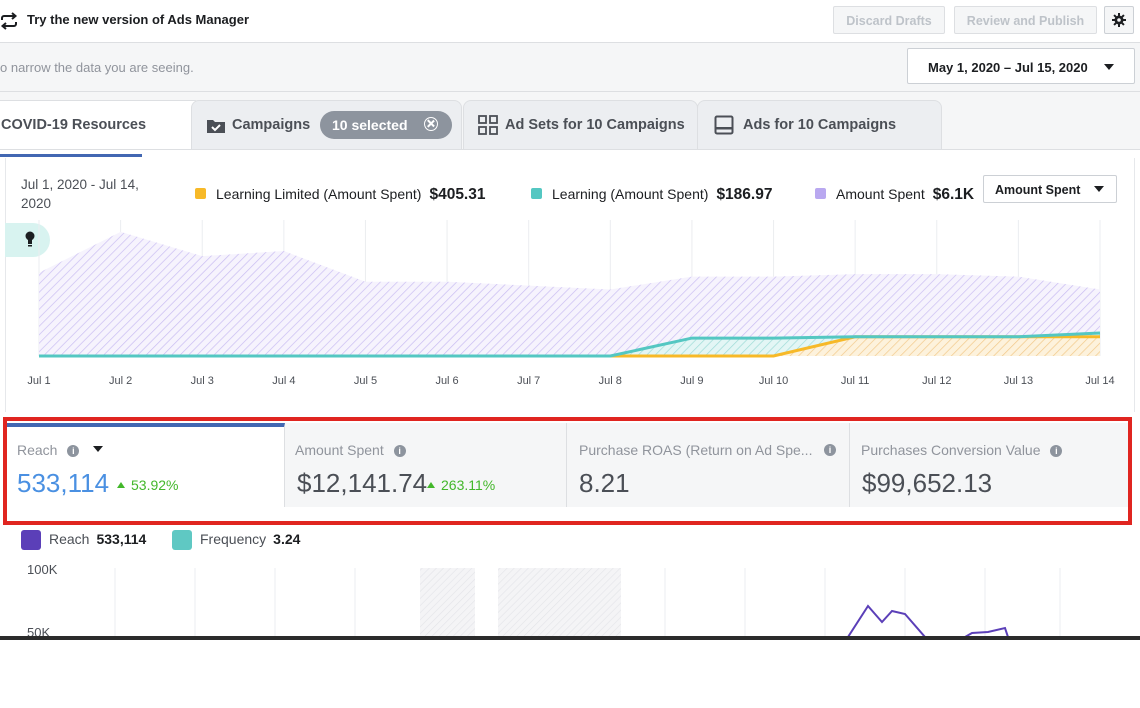  I want to click on lightbulb-icon, so click(30, 239).